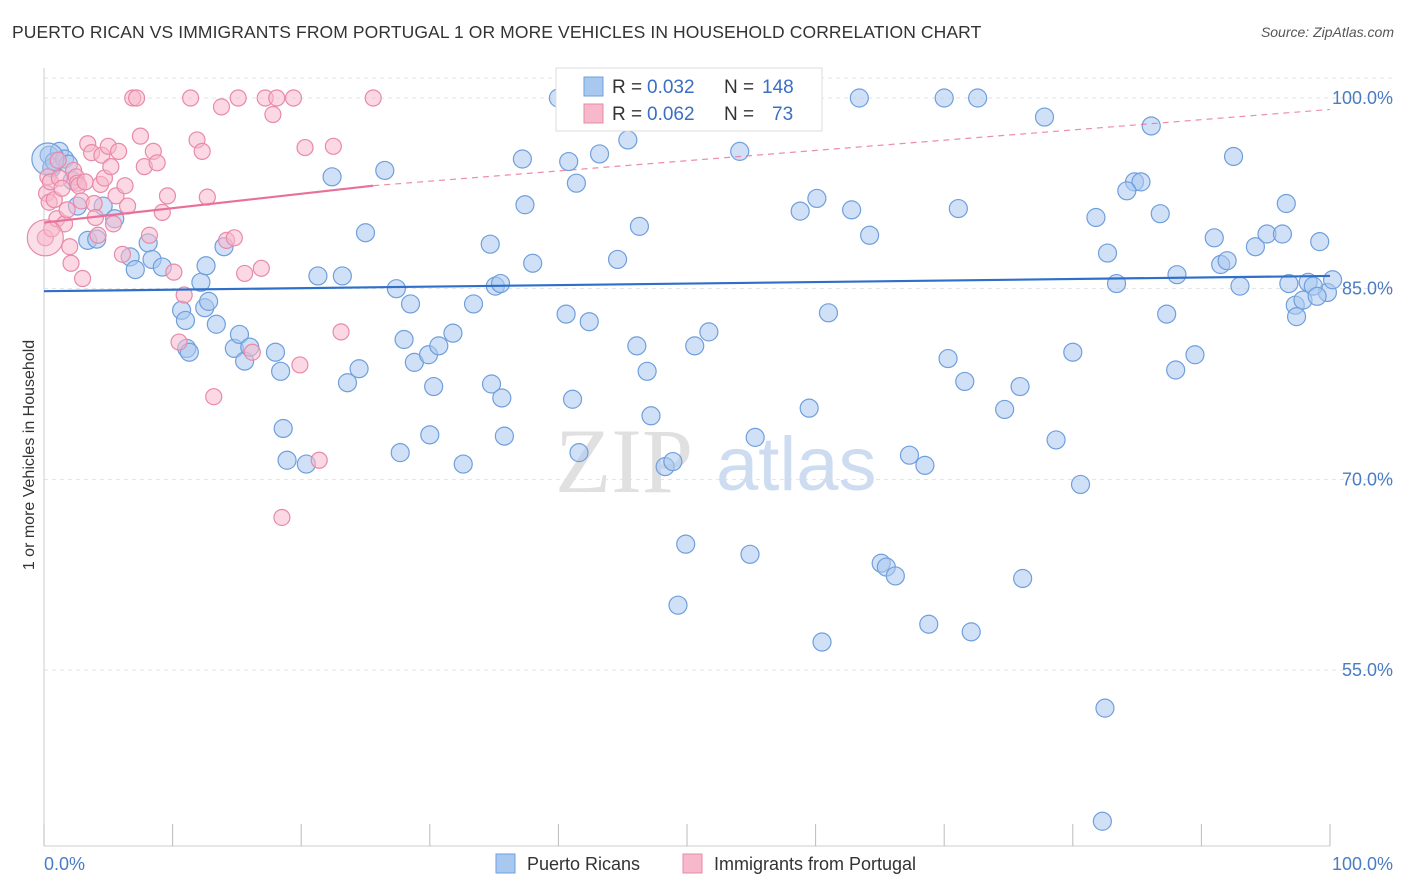  Describe the element at coordinates (505, 863) in the screenshot. I see `bottom-legend-swatch-blue` at that location.